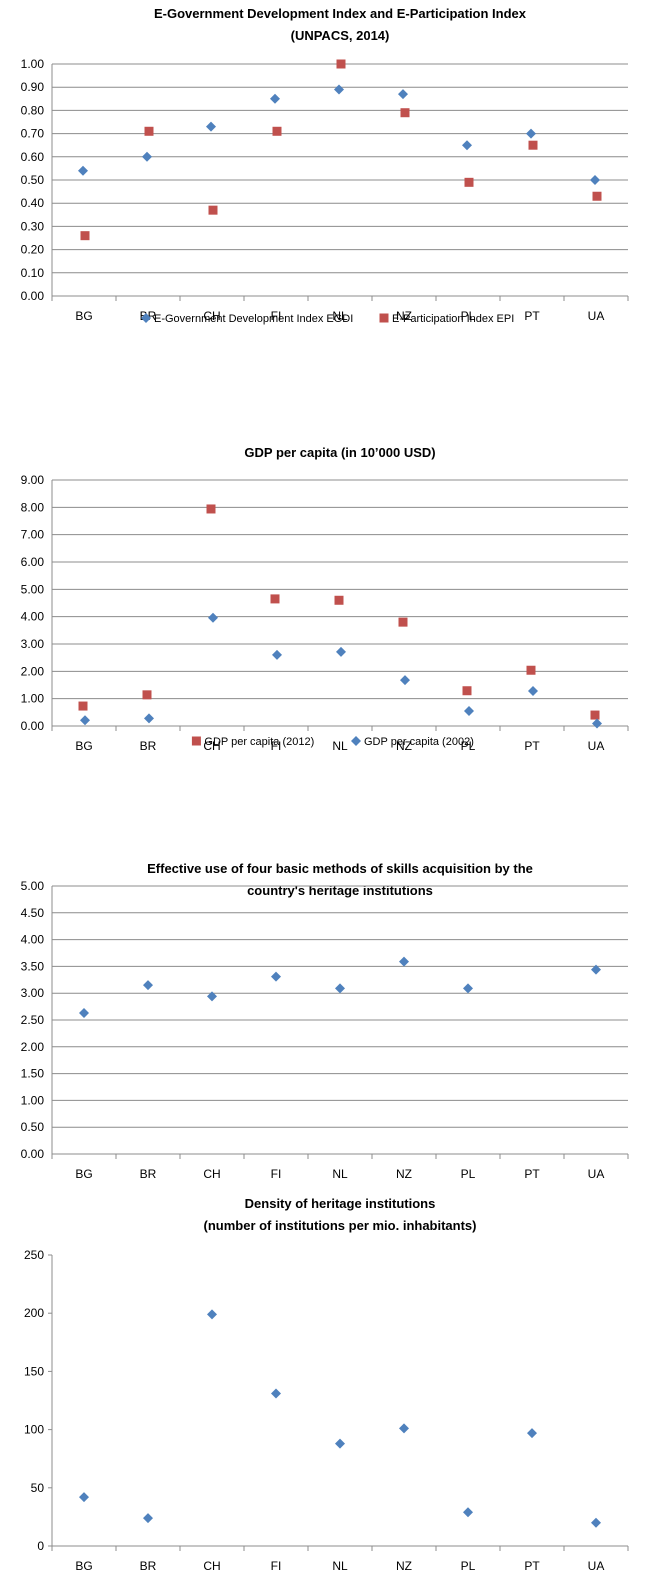 This screenshot has height=1585, width=660. I want to click on y-tick-label: 0.10, so click(33, 273).